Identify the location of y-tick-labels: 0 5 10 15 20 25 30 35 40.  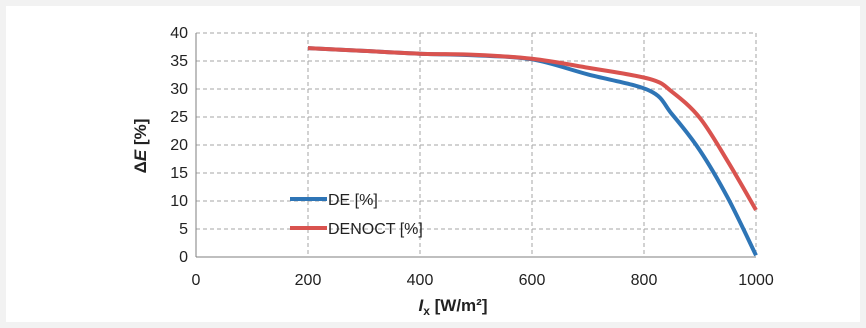
(179, 145).